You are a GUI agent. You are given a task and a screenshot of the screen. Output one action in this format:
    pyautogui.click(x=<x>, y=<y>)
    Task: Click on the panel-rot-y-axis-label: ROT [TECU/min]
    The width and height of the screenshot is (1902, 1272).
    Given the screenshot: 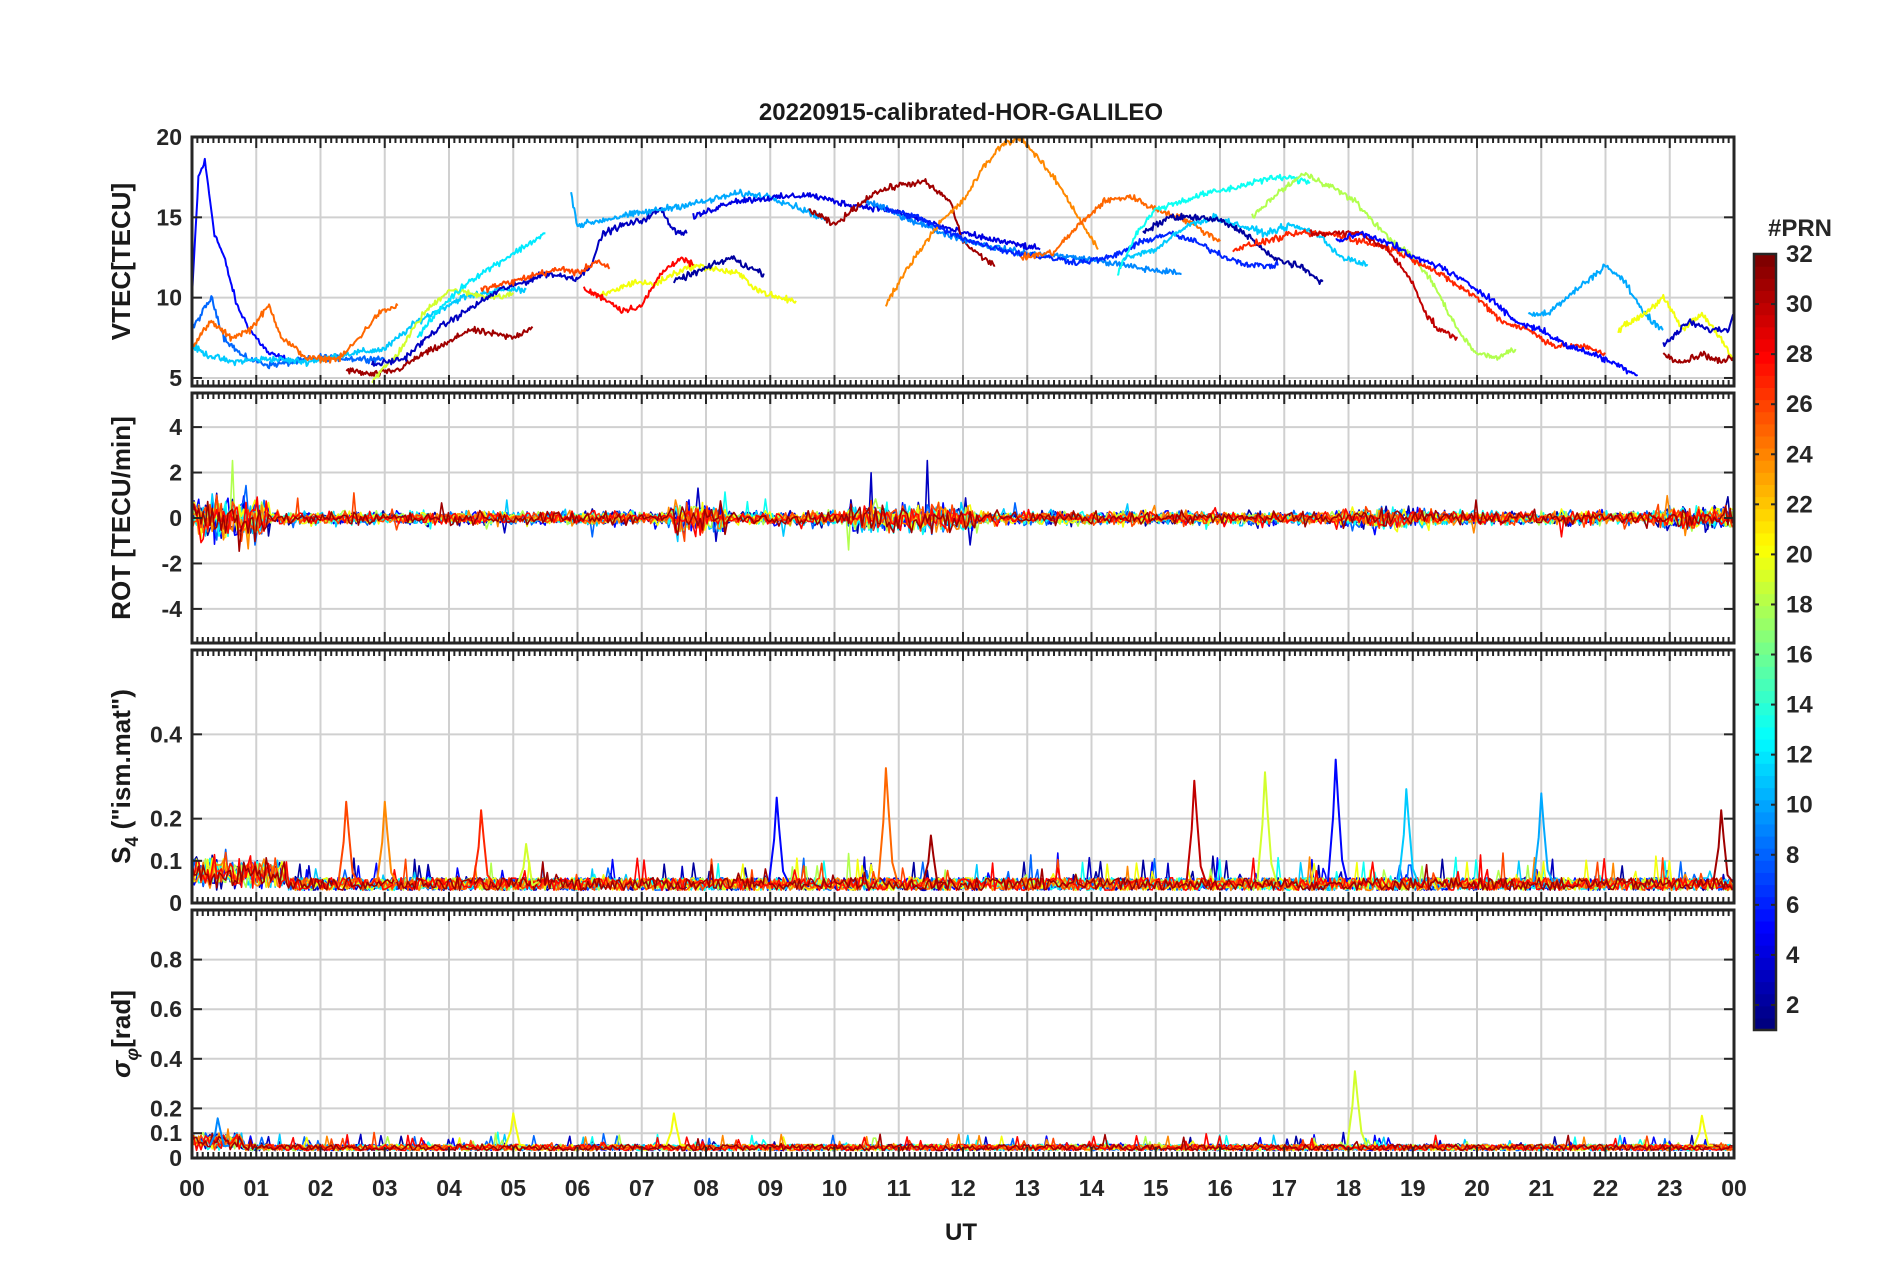 What is the action you would take?
    pyautogui.click(x=121, y=518)
    